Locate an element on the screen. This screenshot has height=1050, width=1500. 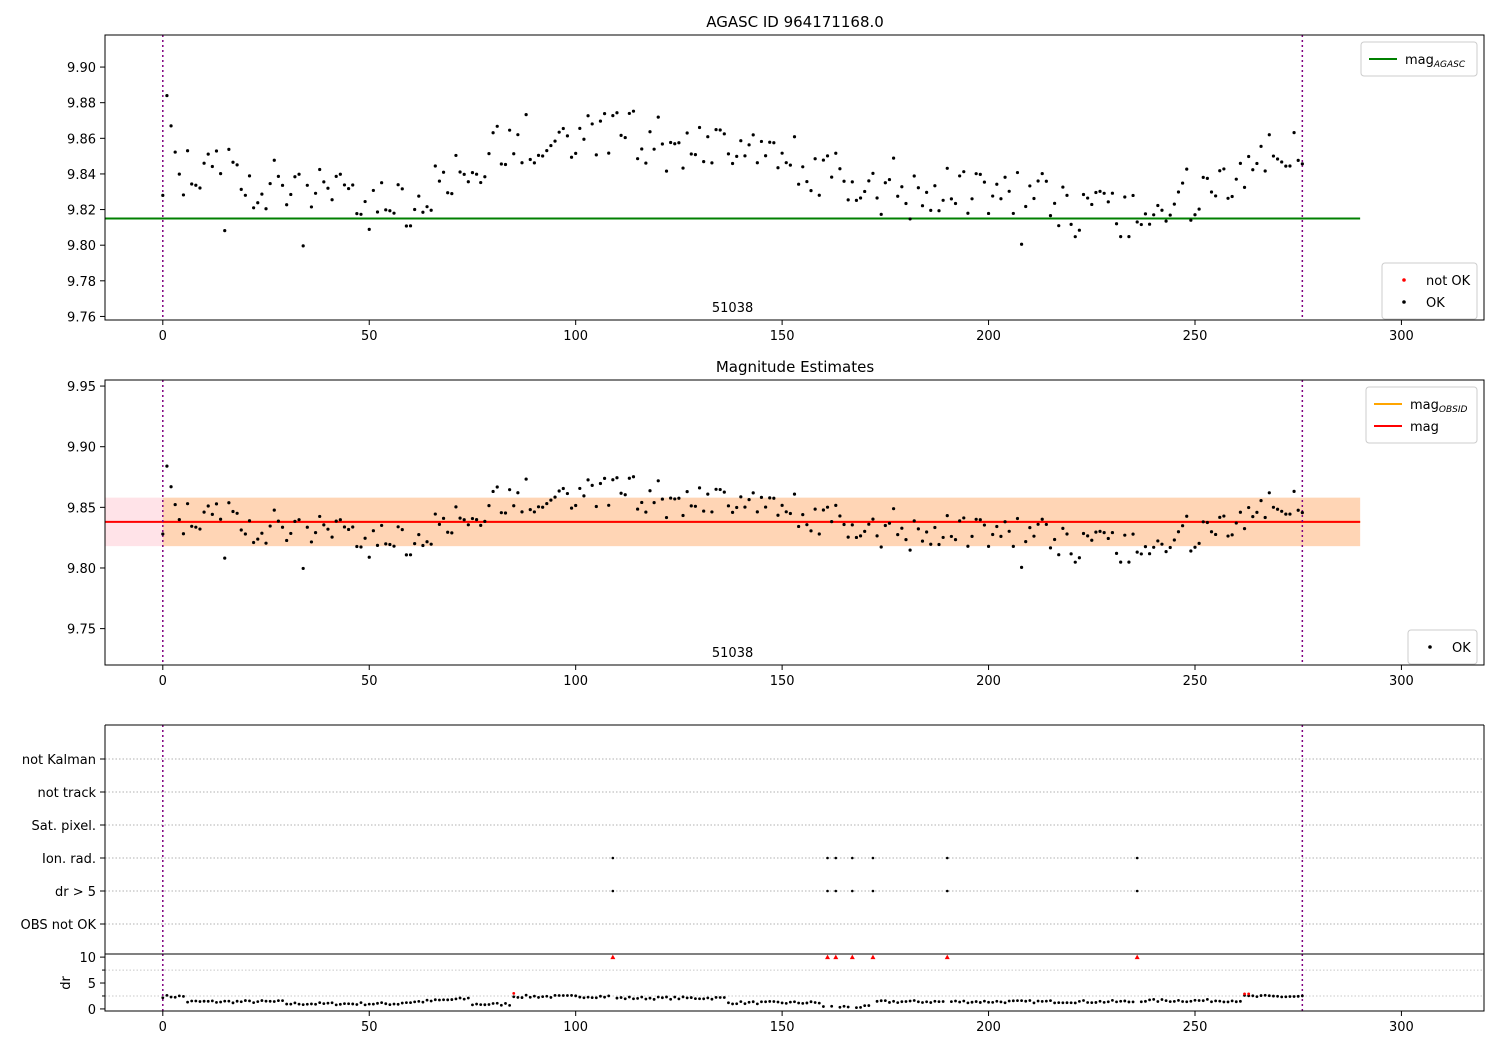
y-tick-label: 5 is located at coordinates (92, 984).